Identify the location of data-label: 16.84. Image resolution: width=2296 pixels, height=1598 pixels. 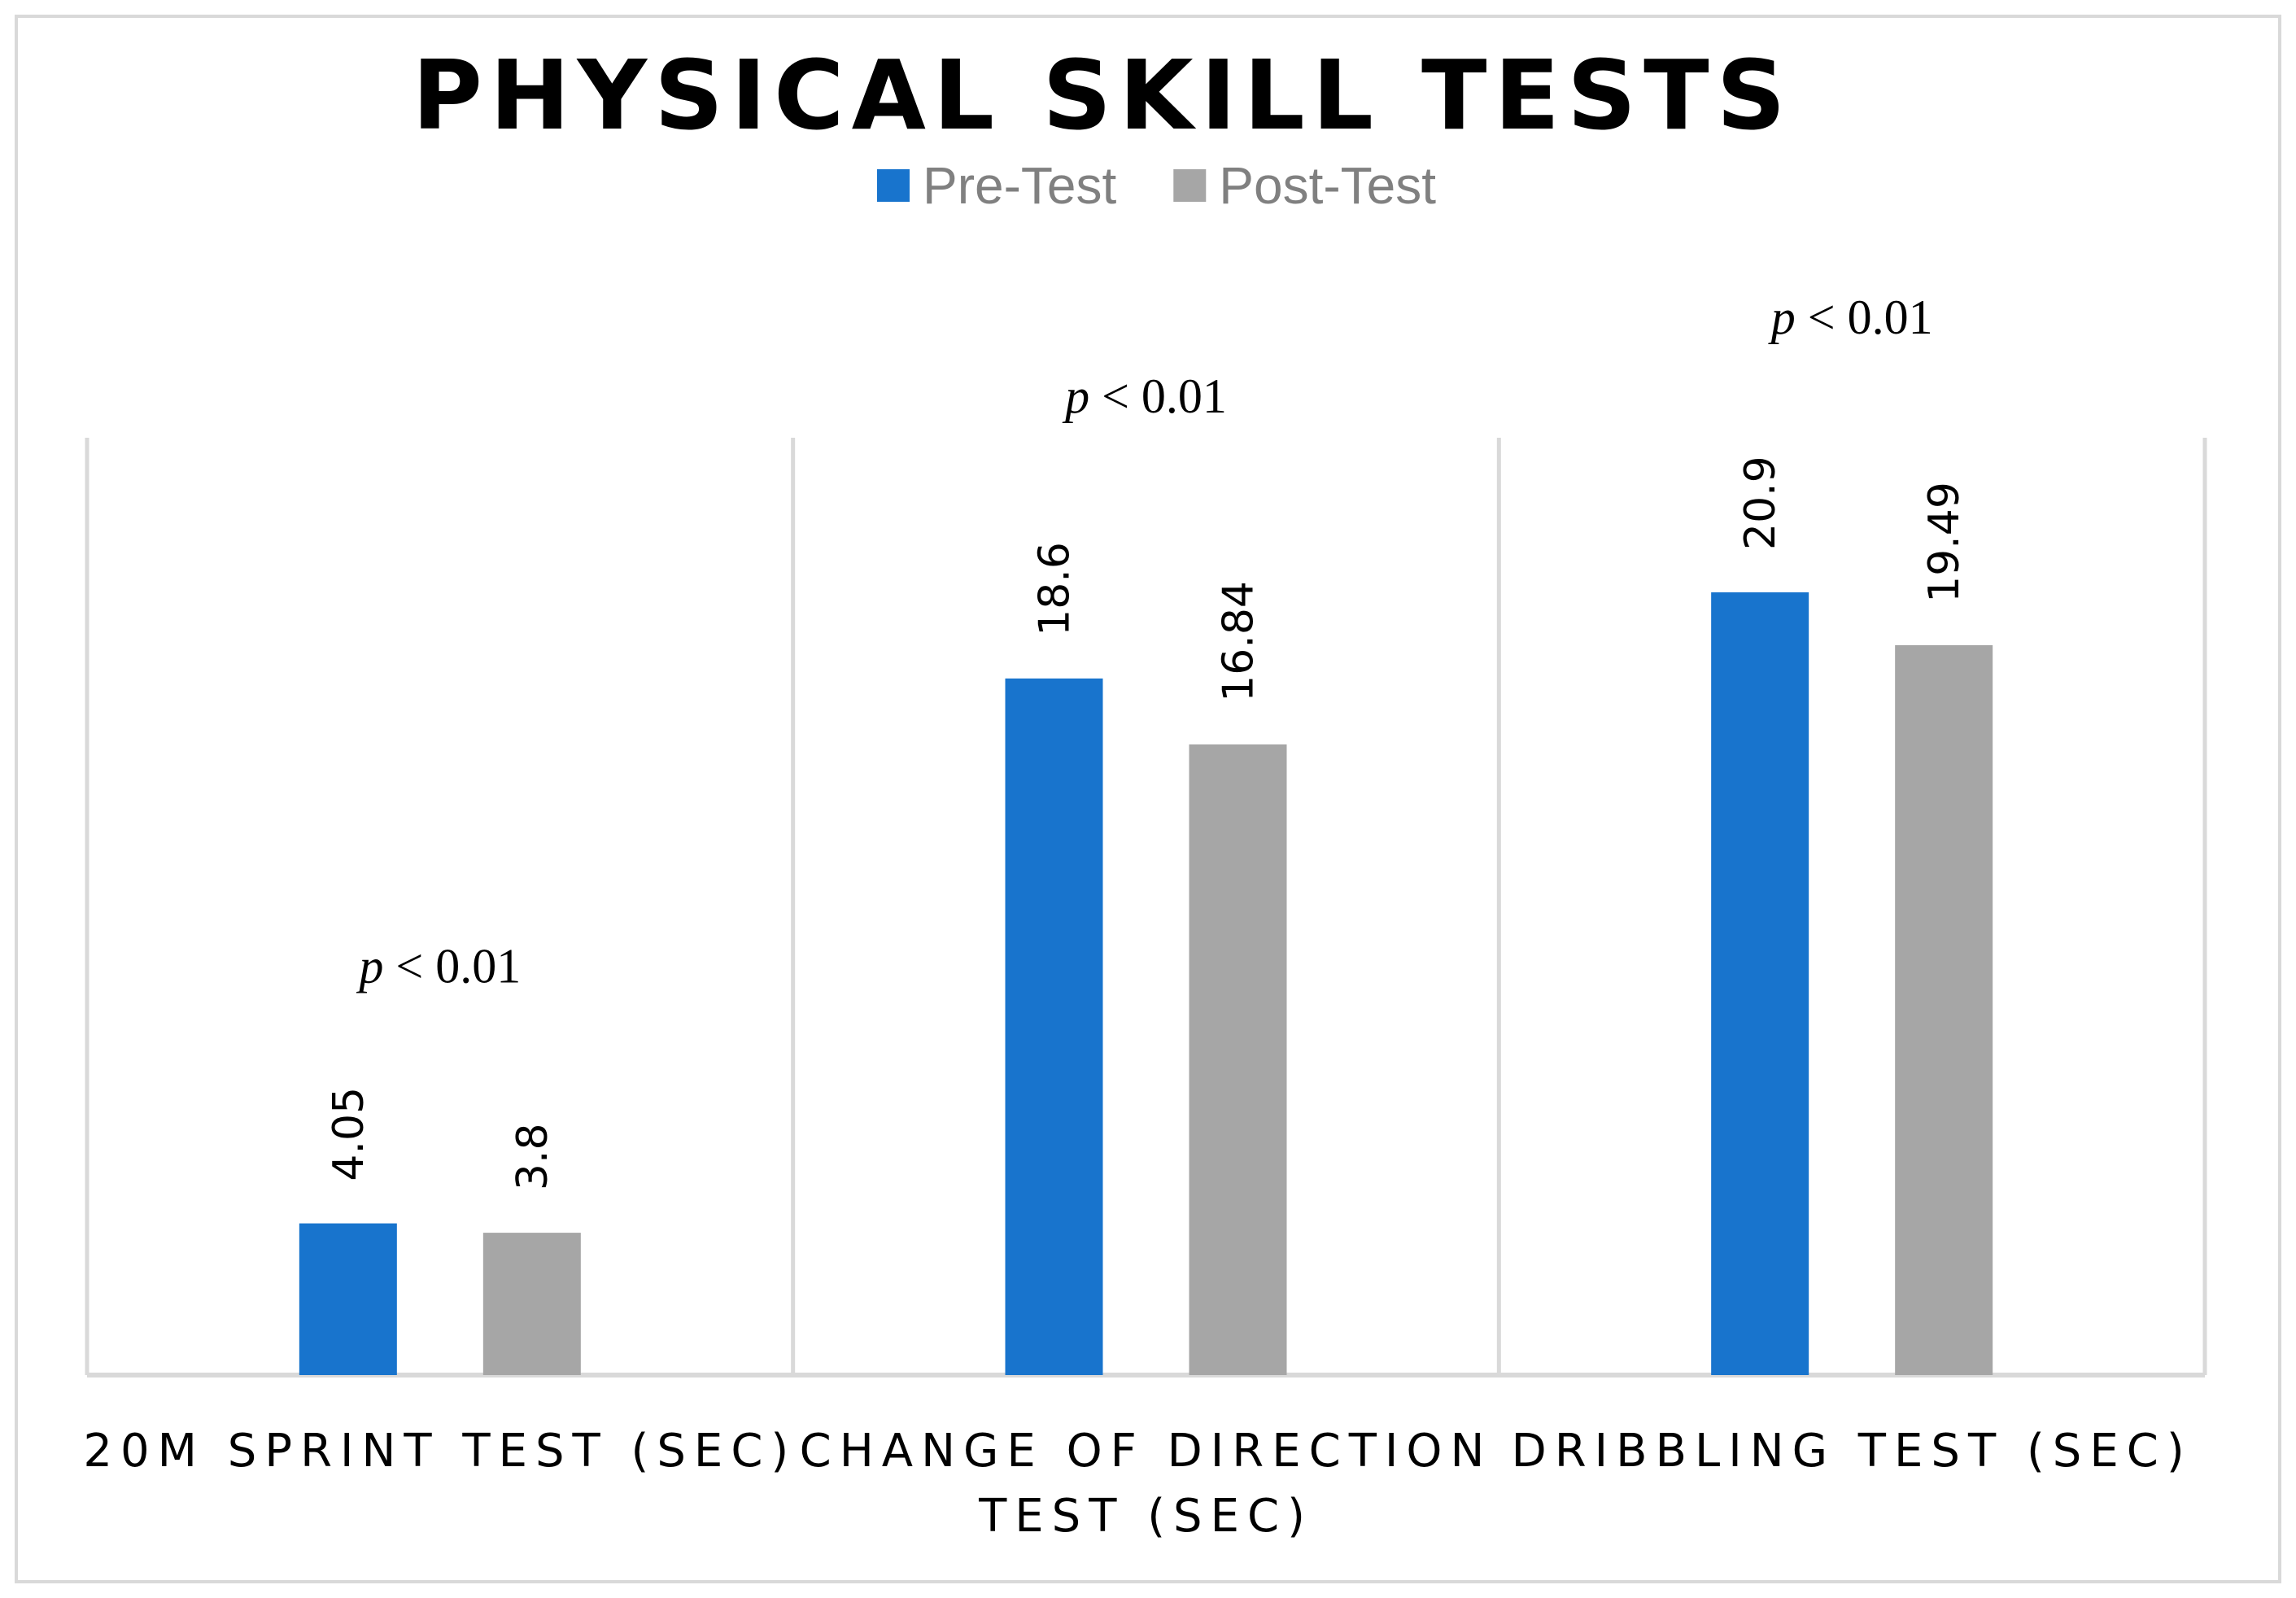
(1239, 641).